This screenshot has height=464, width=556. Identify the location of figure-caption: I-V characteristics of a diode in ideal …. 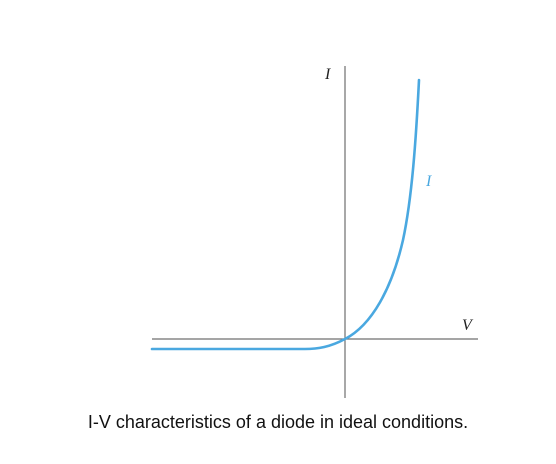
(278, 422).